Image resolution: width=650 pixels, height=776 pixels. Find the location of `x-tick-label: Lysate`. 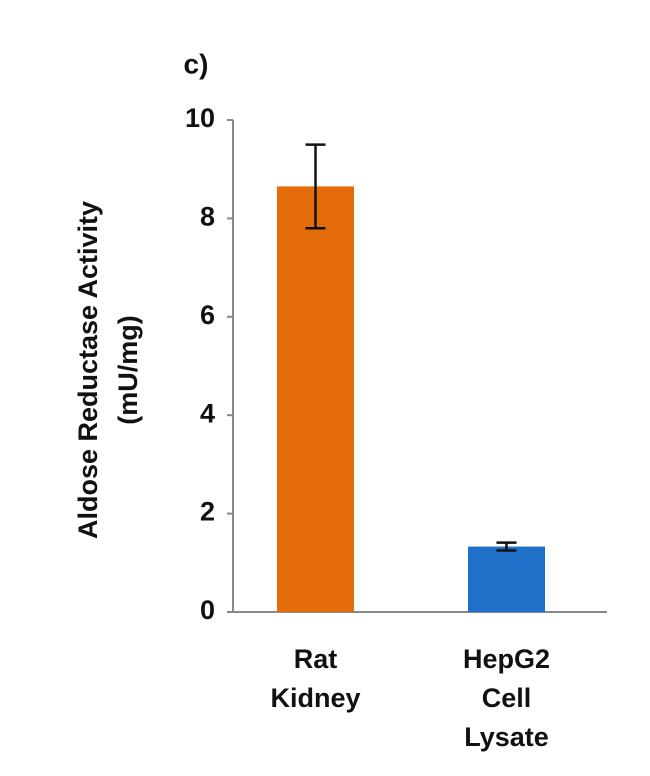

x-tick-label: Lysate is located at coordinates (506, 737).